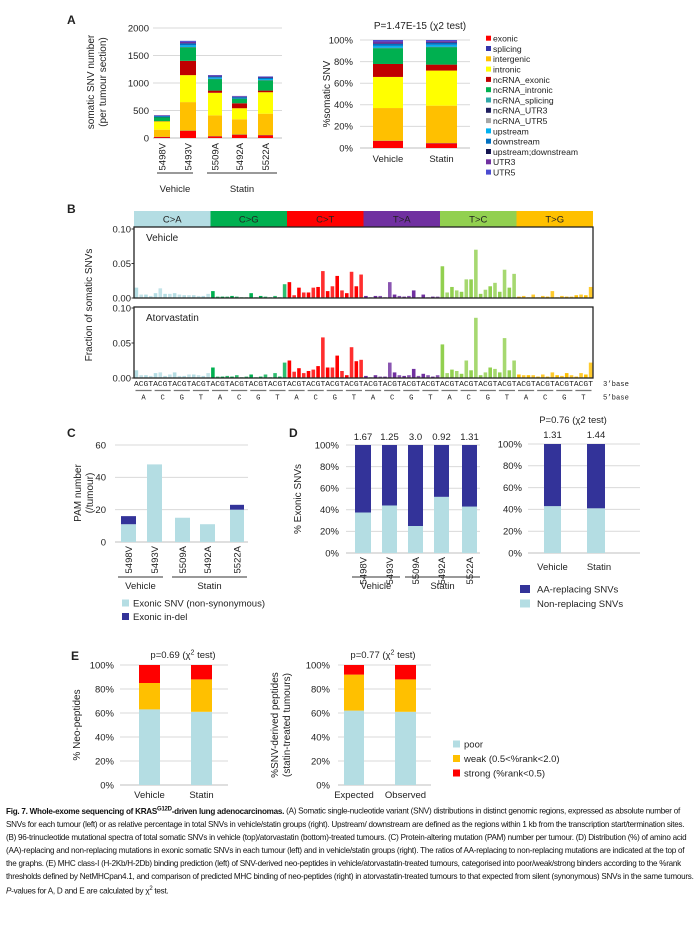  I want to click on y-tick-label: 40, so click(100, 478).